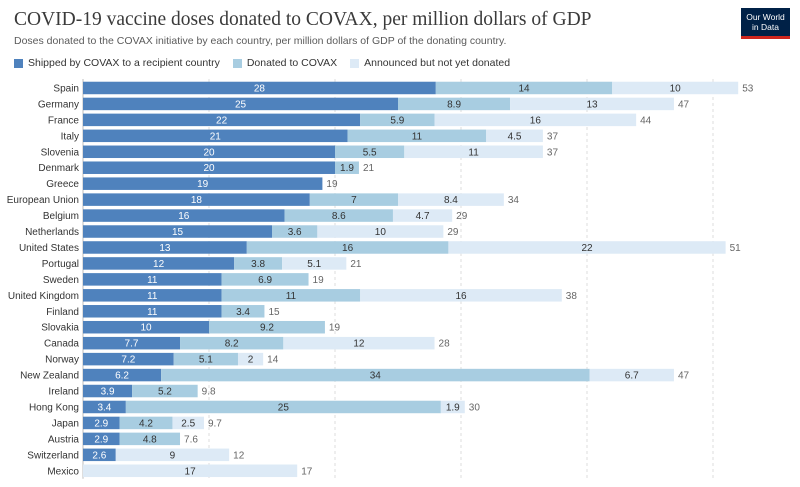 This screenshot has height=487, width=800. I want to click on segment-value-label: 4.7, so click(423, 216).